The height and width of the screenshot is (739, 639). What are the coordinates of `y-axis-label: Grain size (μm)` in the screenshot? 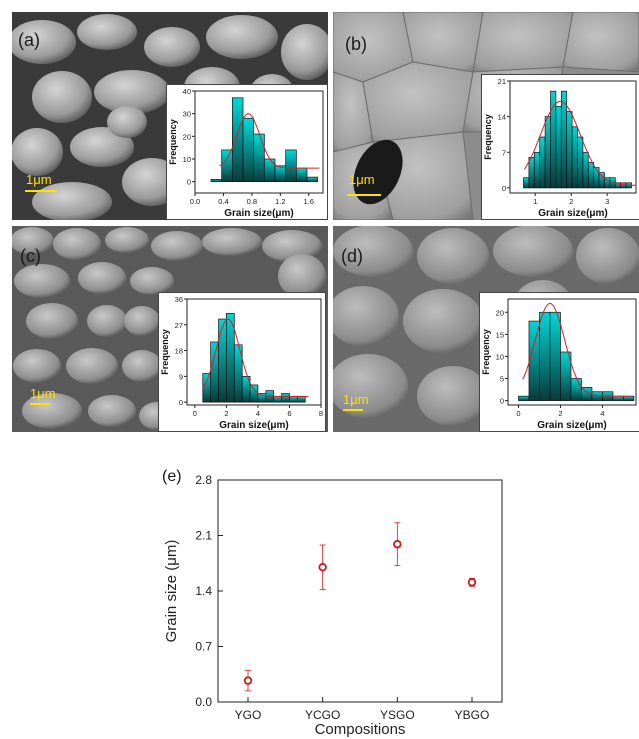 It's located at (171, 591).